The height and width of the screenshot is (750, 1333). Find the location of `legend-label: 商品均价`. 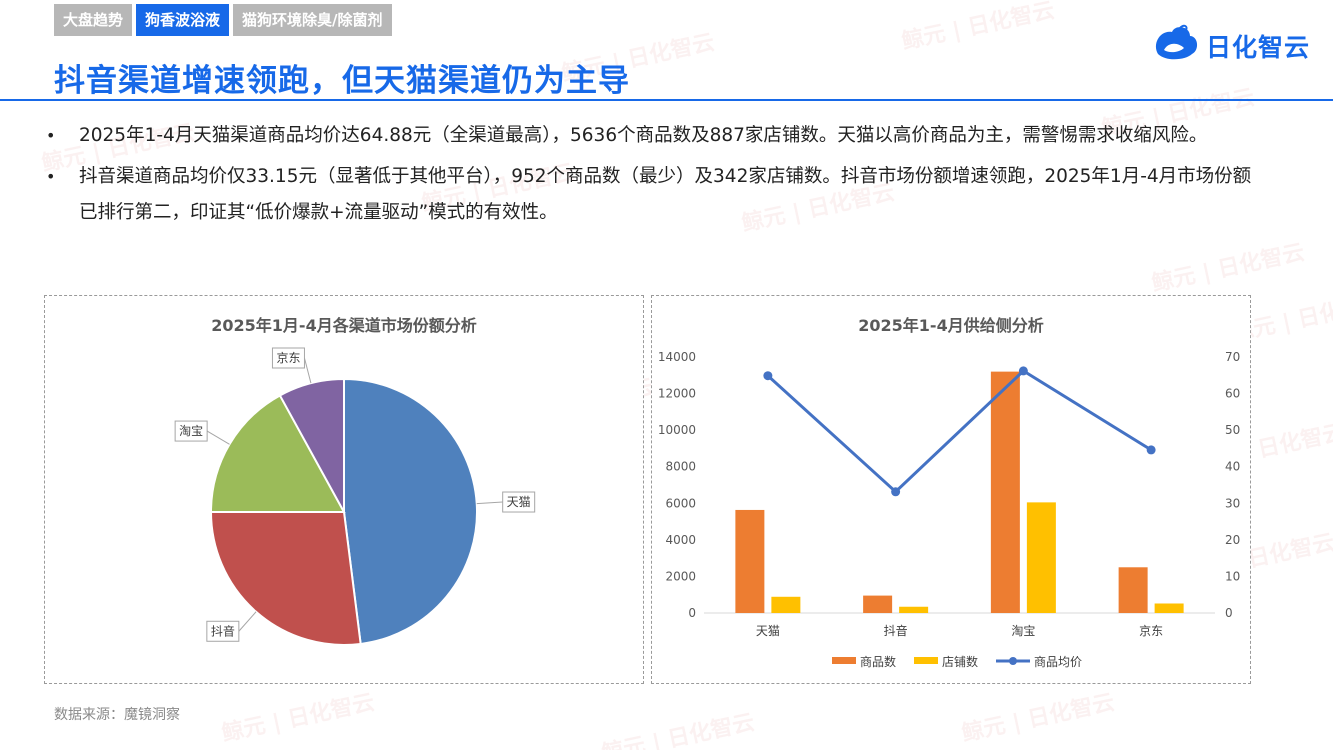

legend-label: 商品均价 is located at coordinates (1058, 661).